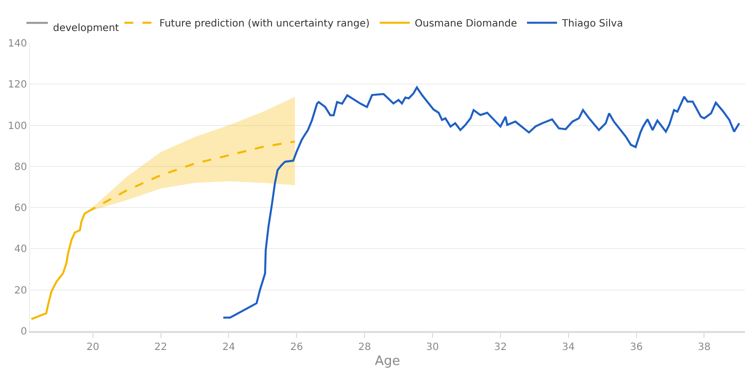 The width and height of the screenshot is (750, 374). What do you see at coordinates (387, 362) in the screenshot?
I see `x-axis-title: Age` at bounding box center [387, 362].